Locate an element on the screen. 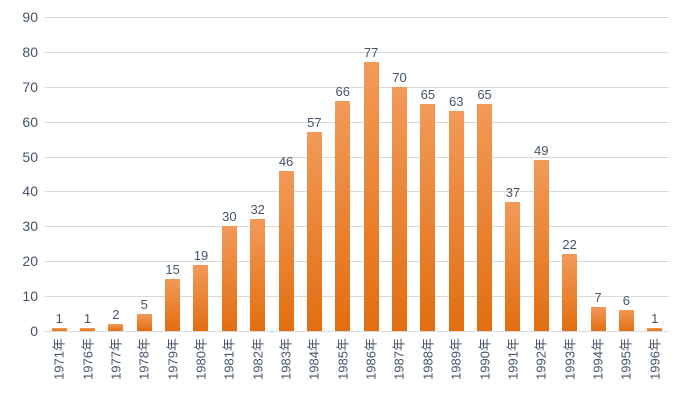 This screenshot has height=407, width=688. bar-column: 37 is located at coordinates (513, 174).